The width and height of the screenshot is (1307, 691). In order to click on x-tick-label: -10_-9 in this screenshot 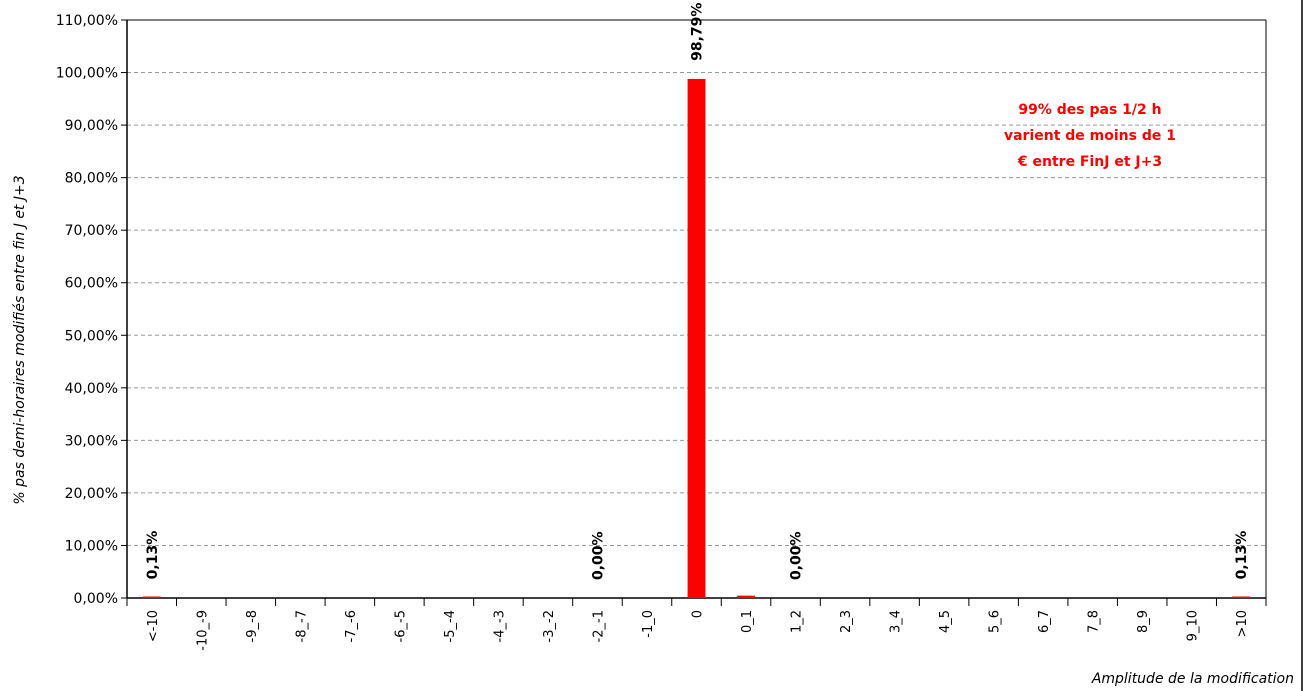, I will do `click(202, 630)`.